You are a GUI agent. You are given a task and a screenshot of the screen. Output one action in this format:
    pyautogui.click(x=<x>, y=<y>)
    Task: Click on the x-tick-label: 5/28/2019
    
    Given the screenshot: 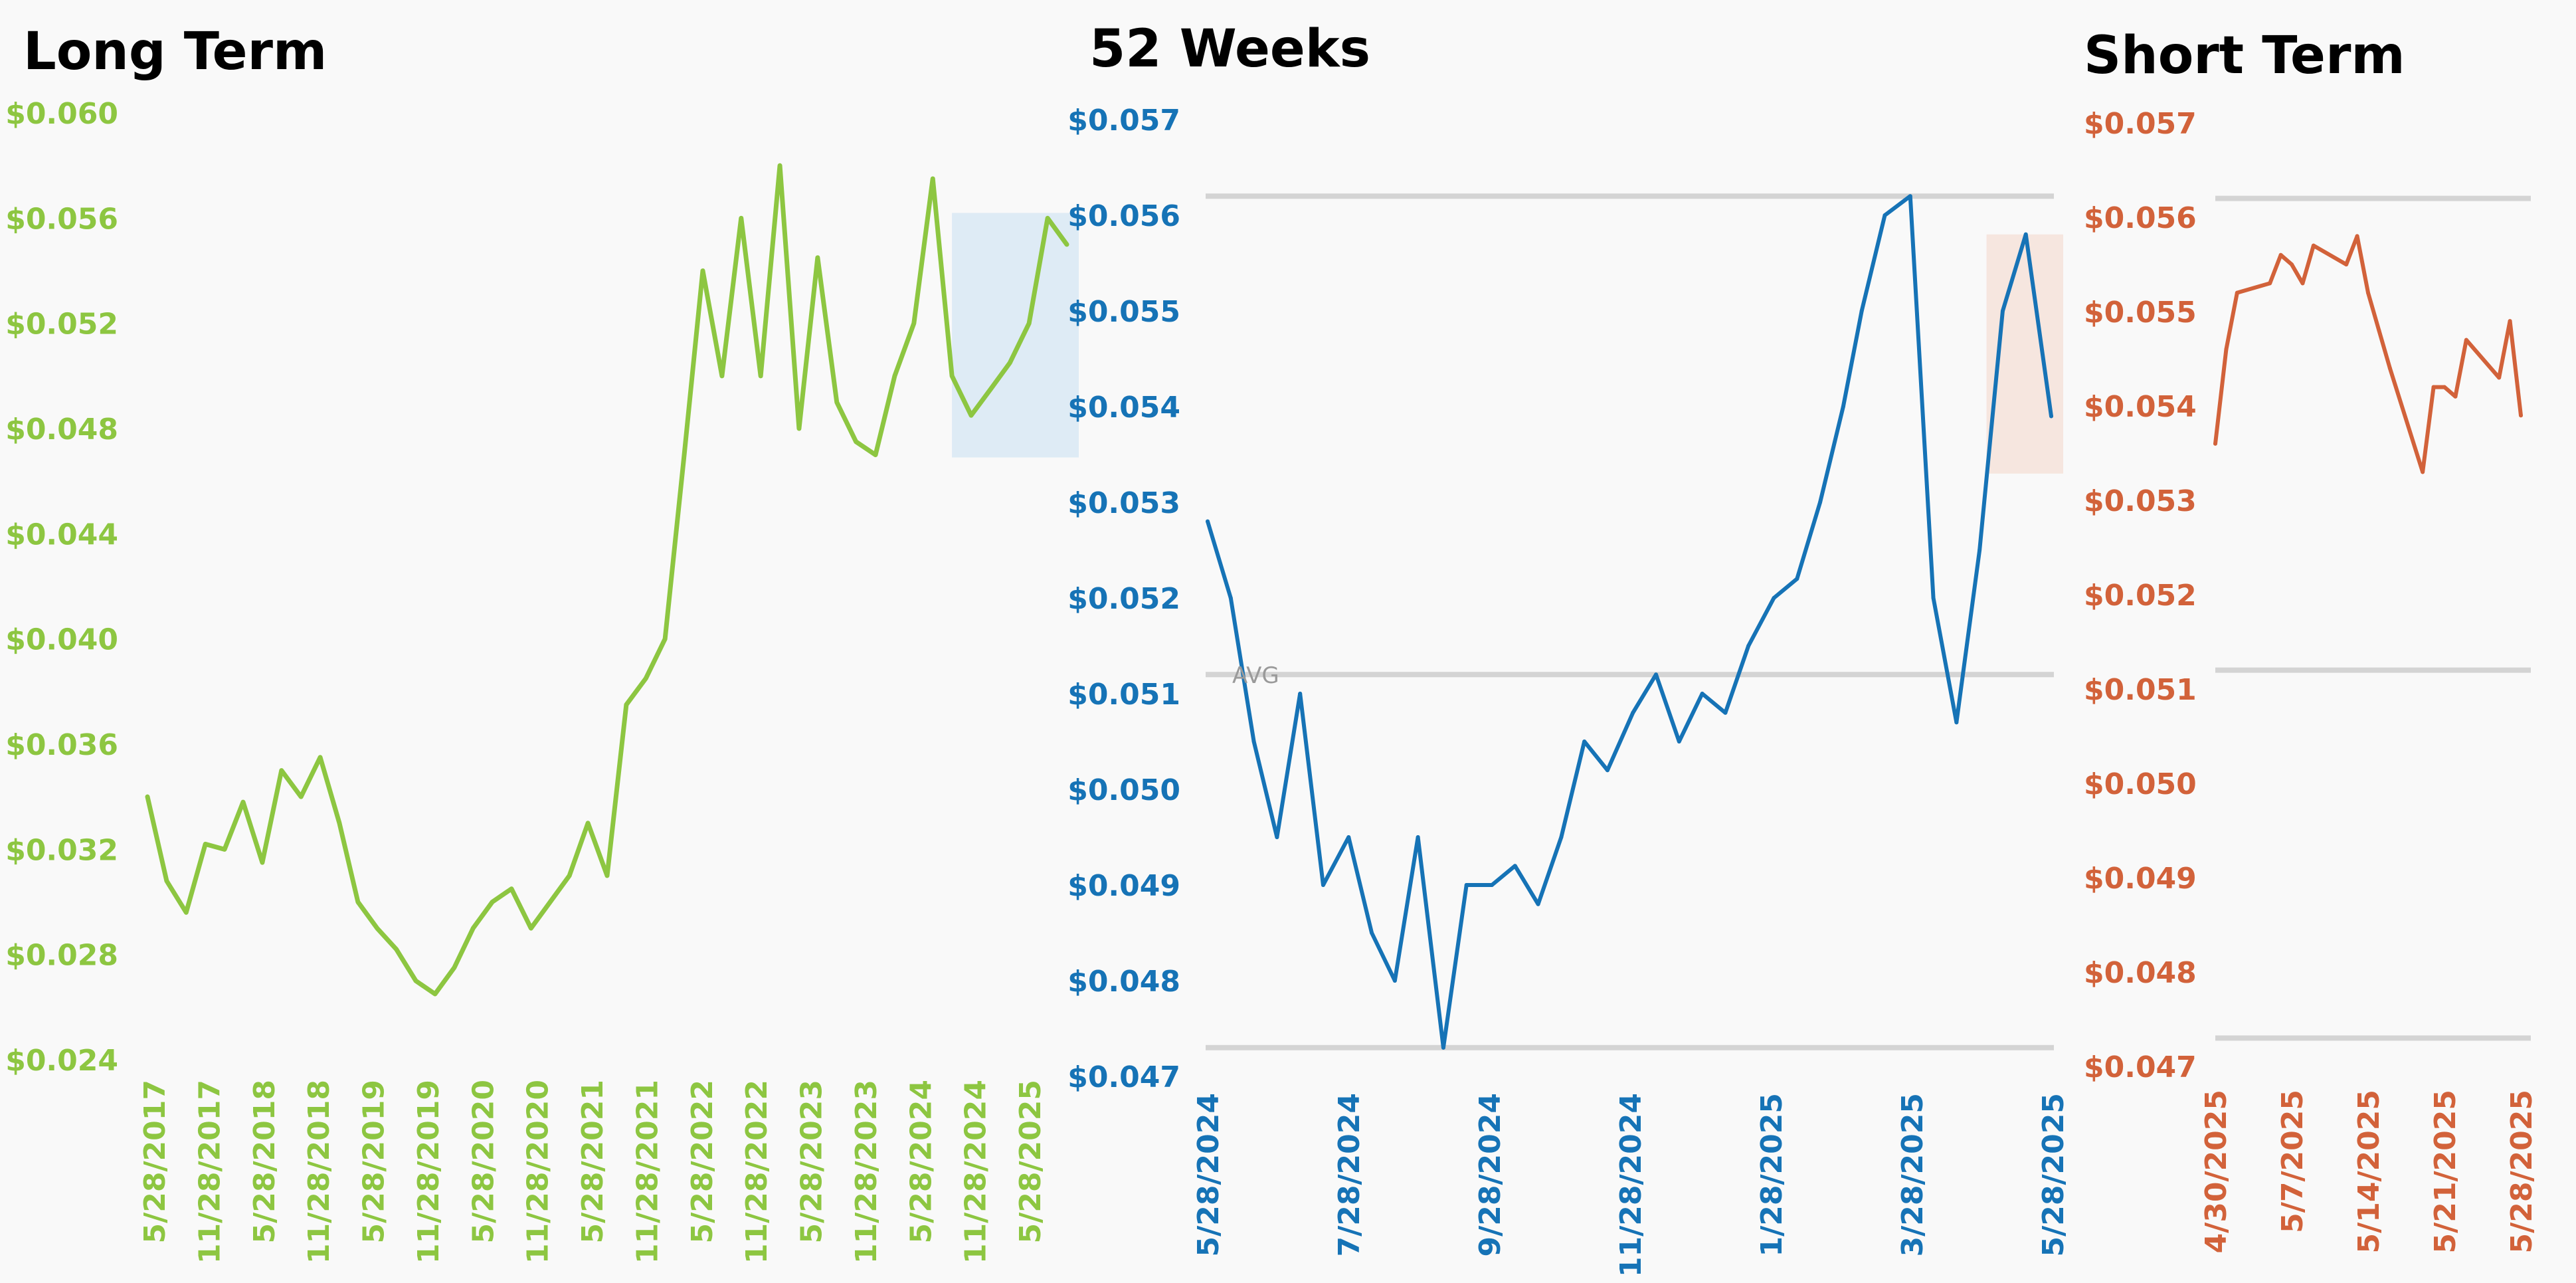 What is the action you would take?
    pyautogui.click(x=374, y=1161)
    